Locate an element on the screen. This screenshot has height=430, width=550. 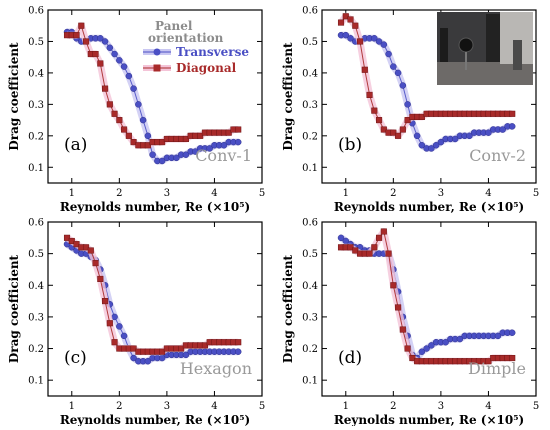
legend-marker-circle is located at coordinates (157, 52).